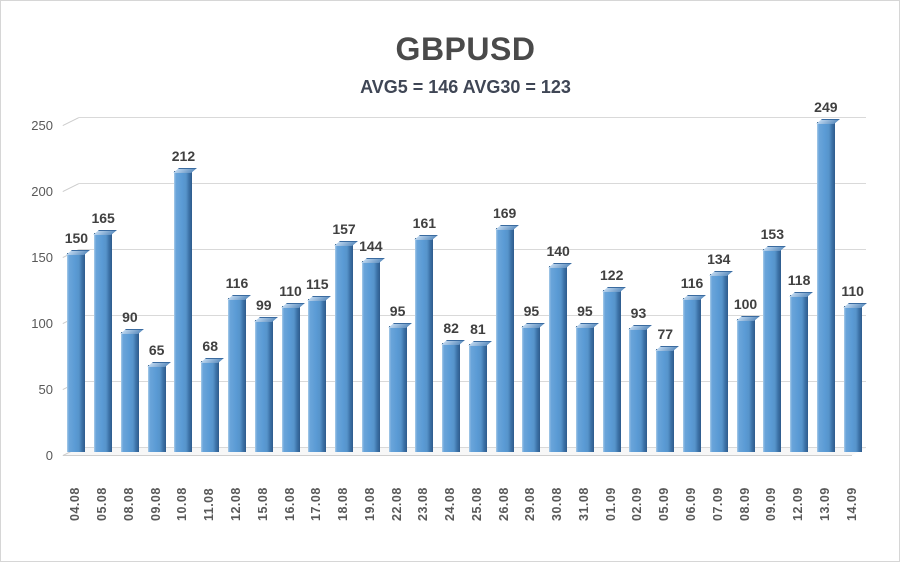 Image resolution: width=900 pixels, height=562 pixels. I want to click on value-label: 68, so click(210, 346).